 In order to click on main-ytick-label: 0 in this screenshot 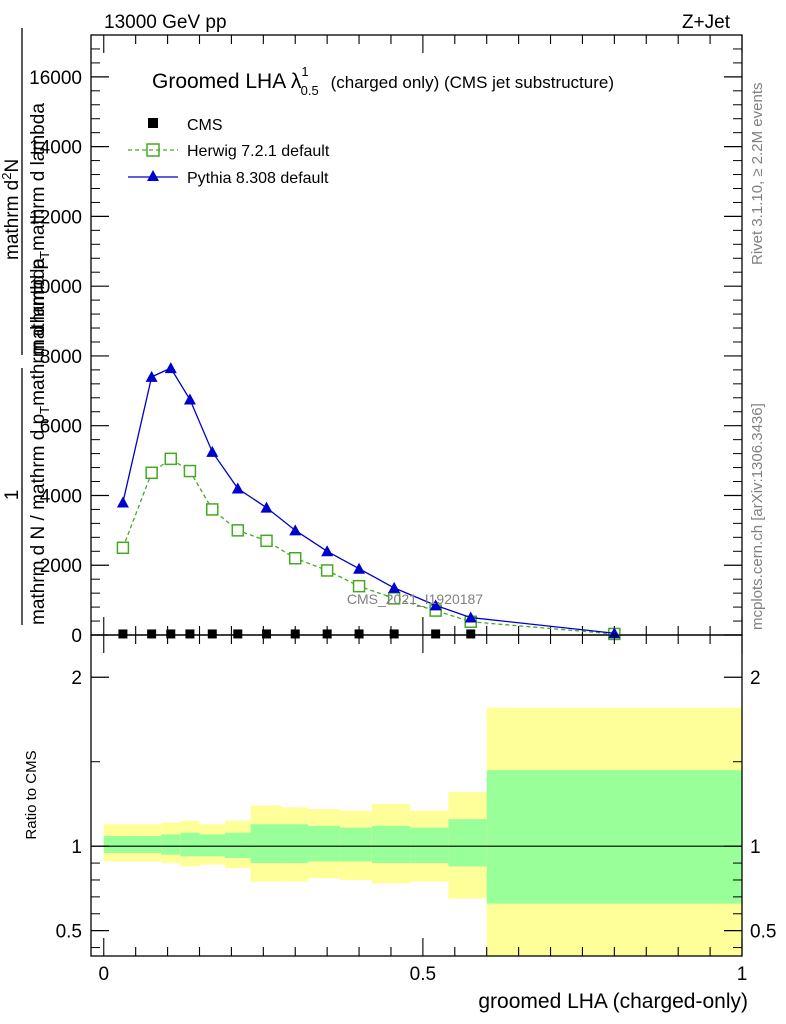, I will do `click(76, 636)`.